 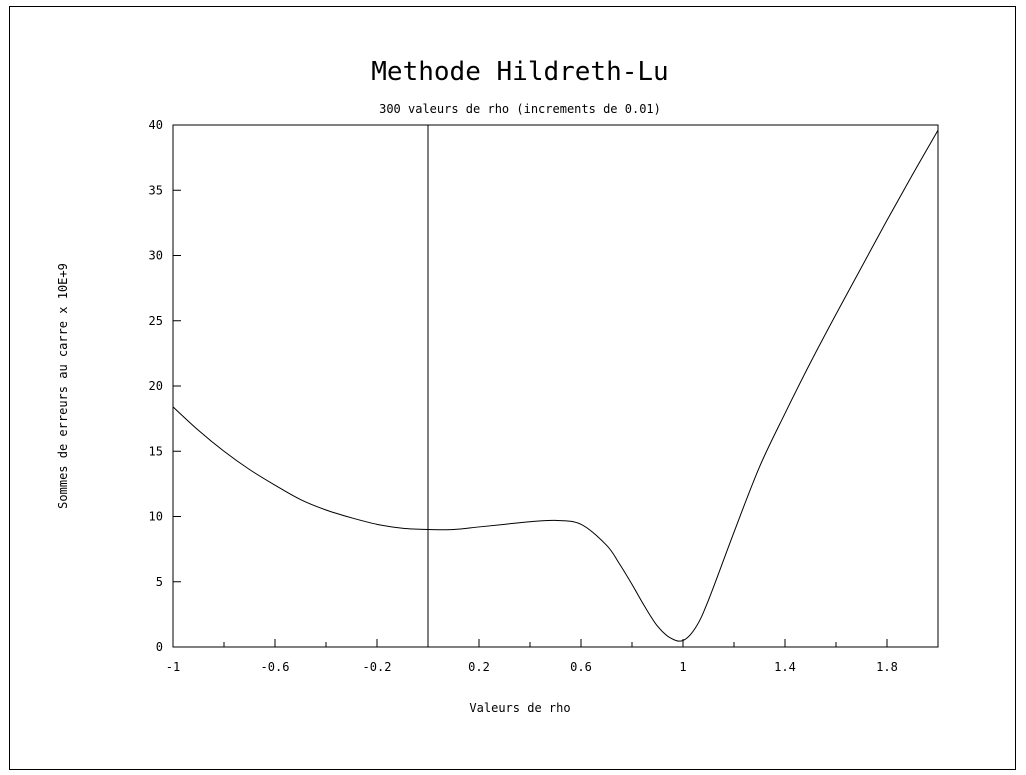 I want to click on x-tick-label: -0.6, so click(x=275, y=667).